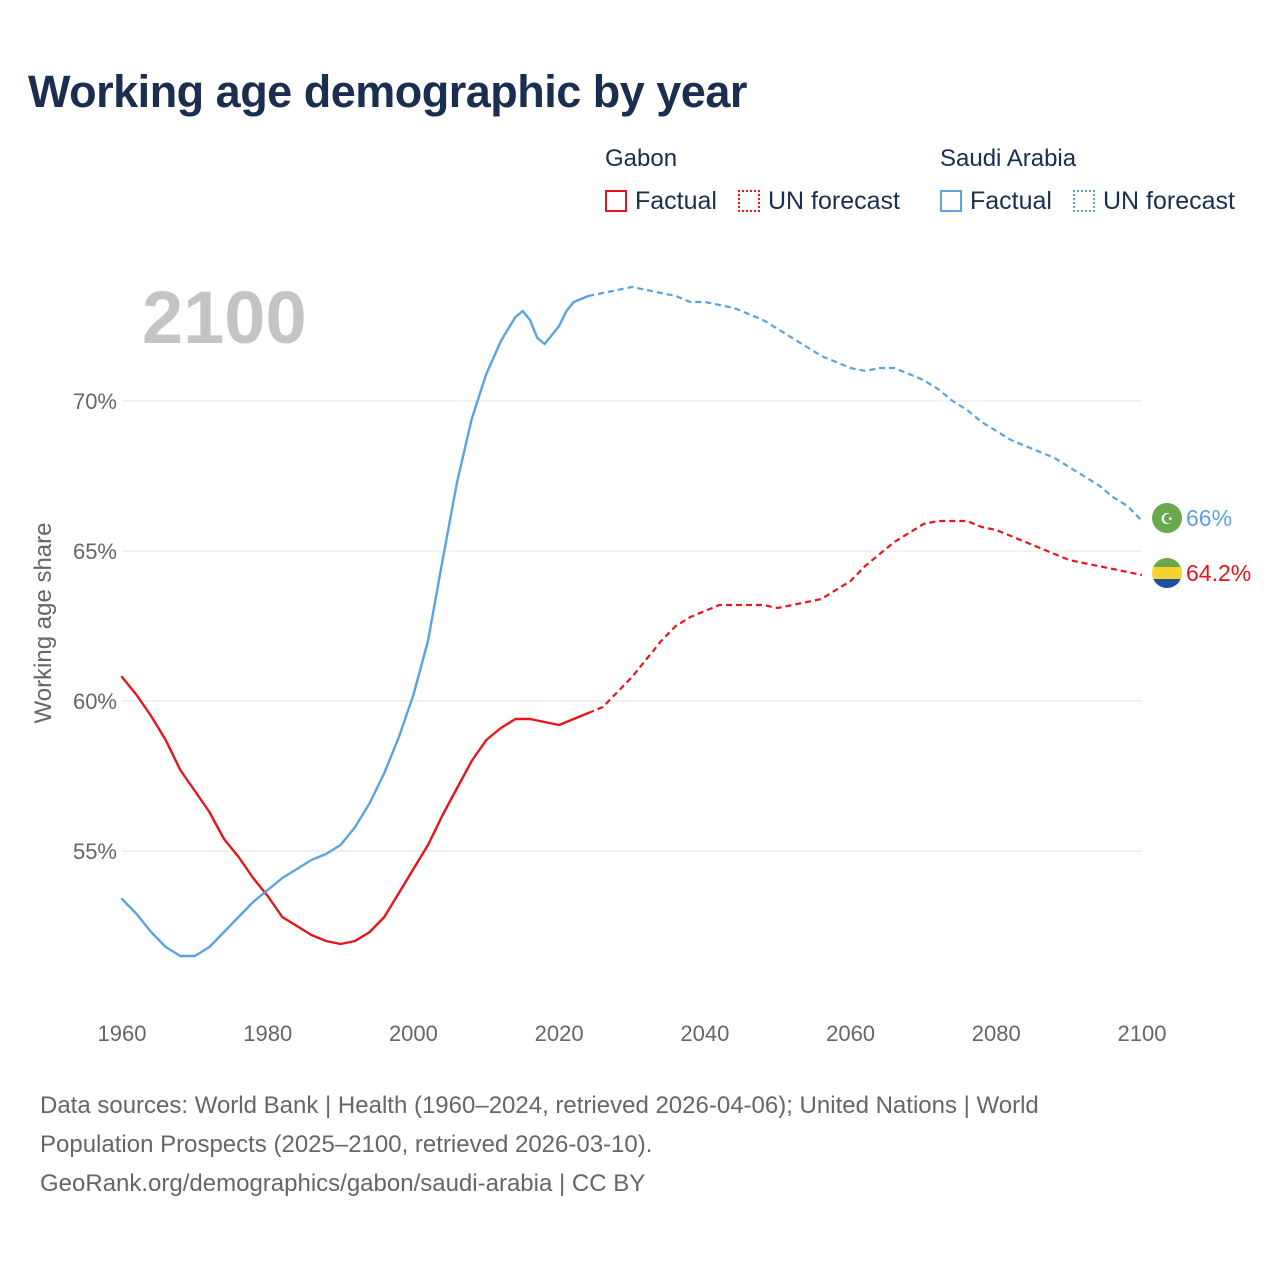 Image resolution: width=1280 pixels, height=1280 pixels. I want to click on legend-swatch-gabon-factual, so click(616, 201).